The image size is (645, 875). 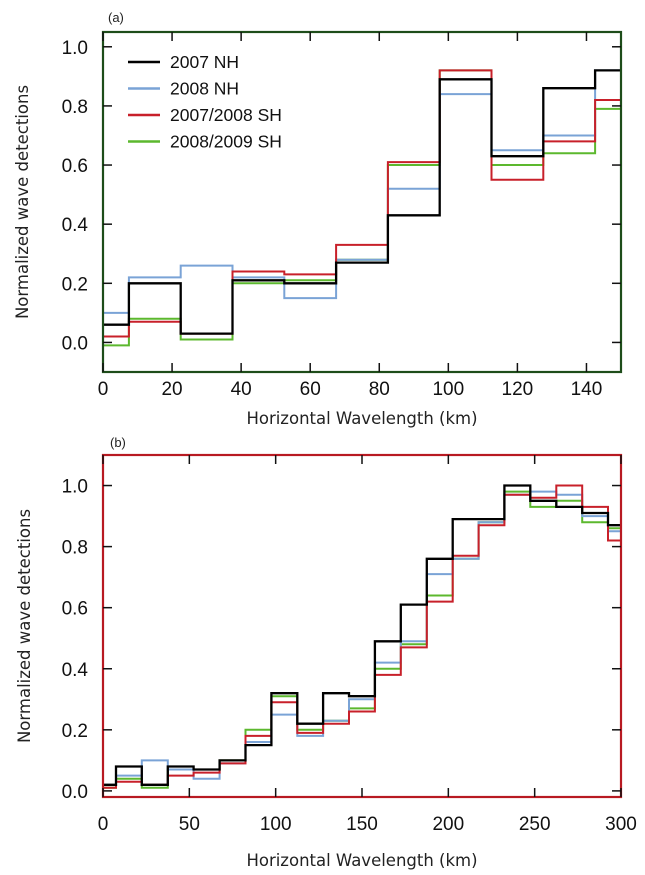 I want to click on x-tick-label: 120, so click(x=518, y=389).